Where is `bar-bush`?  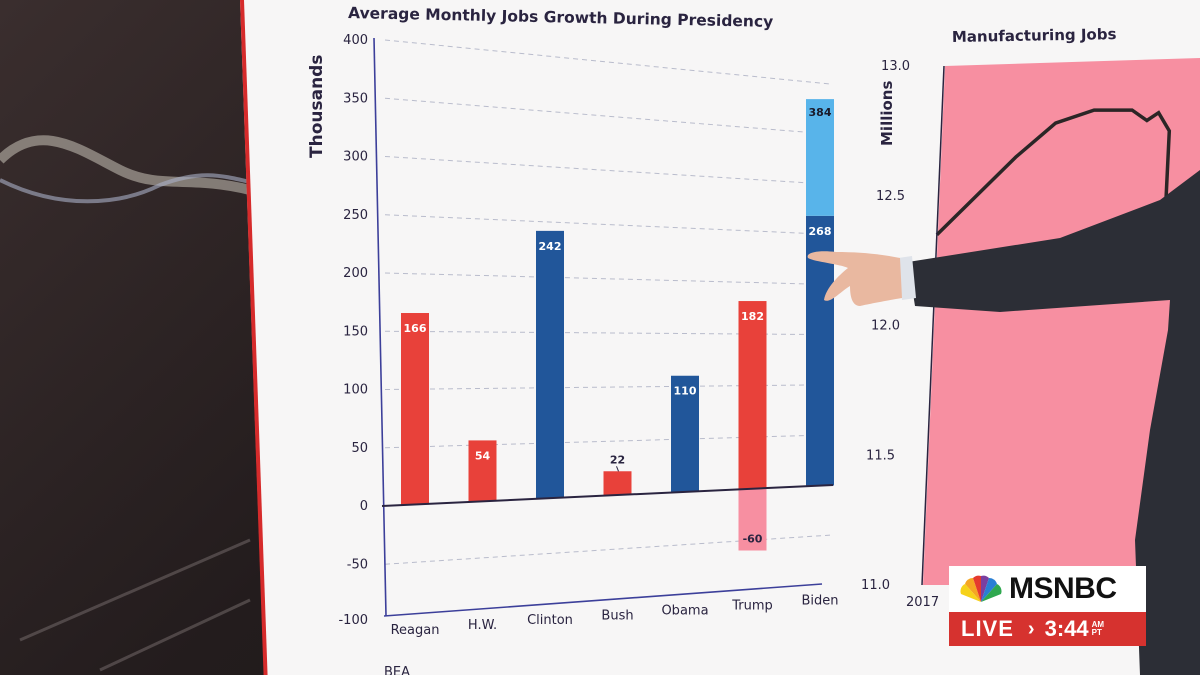
bar-bush is located at coordinates (617, 483).